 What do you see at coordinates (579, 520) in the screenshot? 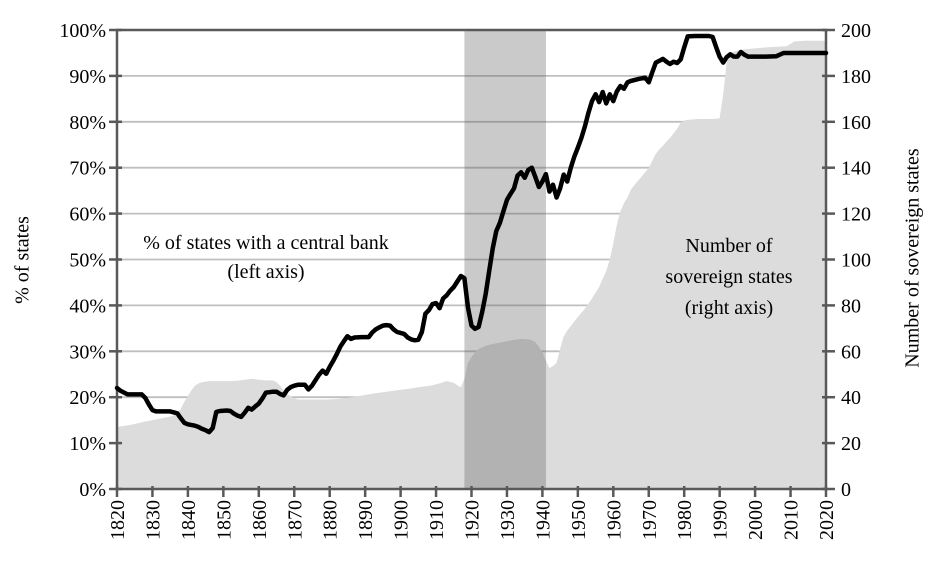
I see `x-tick-label: 1950` at bounding box center [579, 520].